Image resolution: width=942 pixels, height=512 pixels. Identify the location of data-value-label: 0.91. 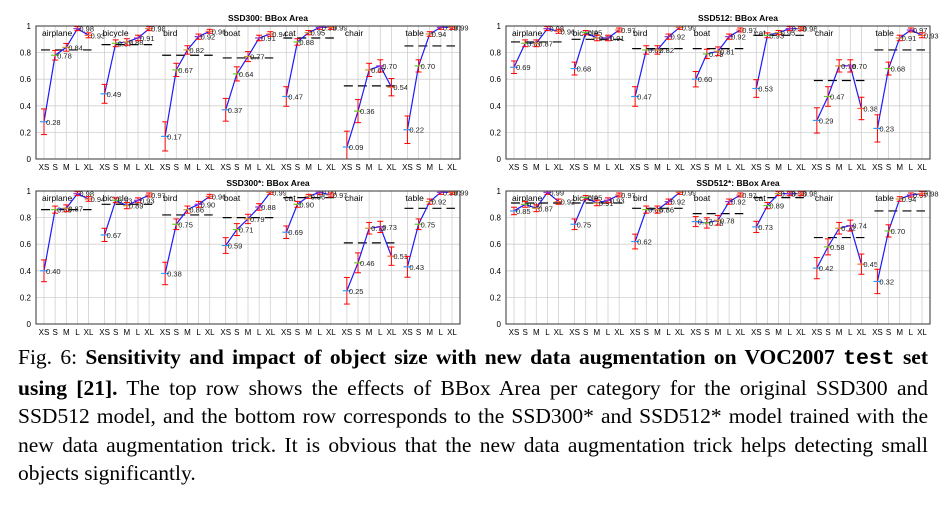
(606, 203).